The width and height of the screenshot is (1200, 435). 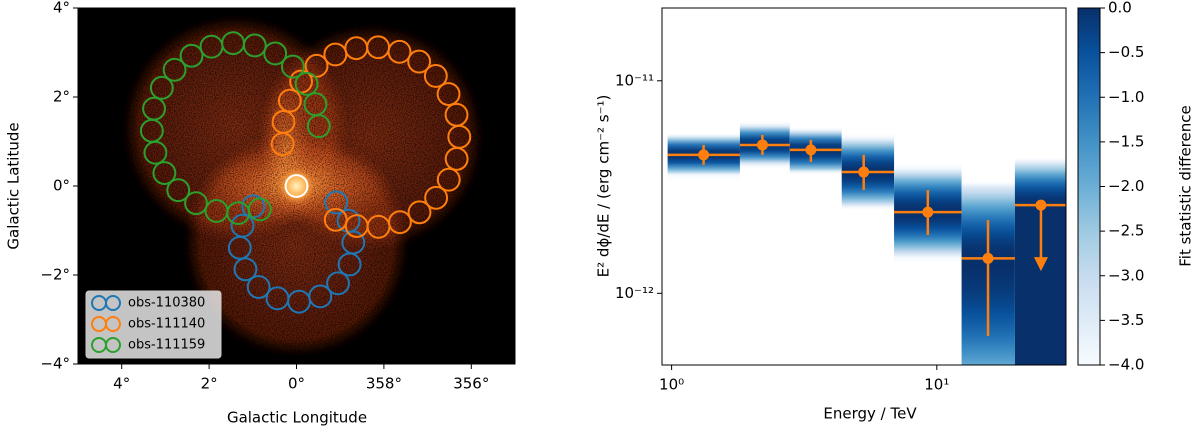 What do you see at coordinates (61, 8) in the screenshot?
I see `y-tick-label: 4°` at bounding box center [61, 8].